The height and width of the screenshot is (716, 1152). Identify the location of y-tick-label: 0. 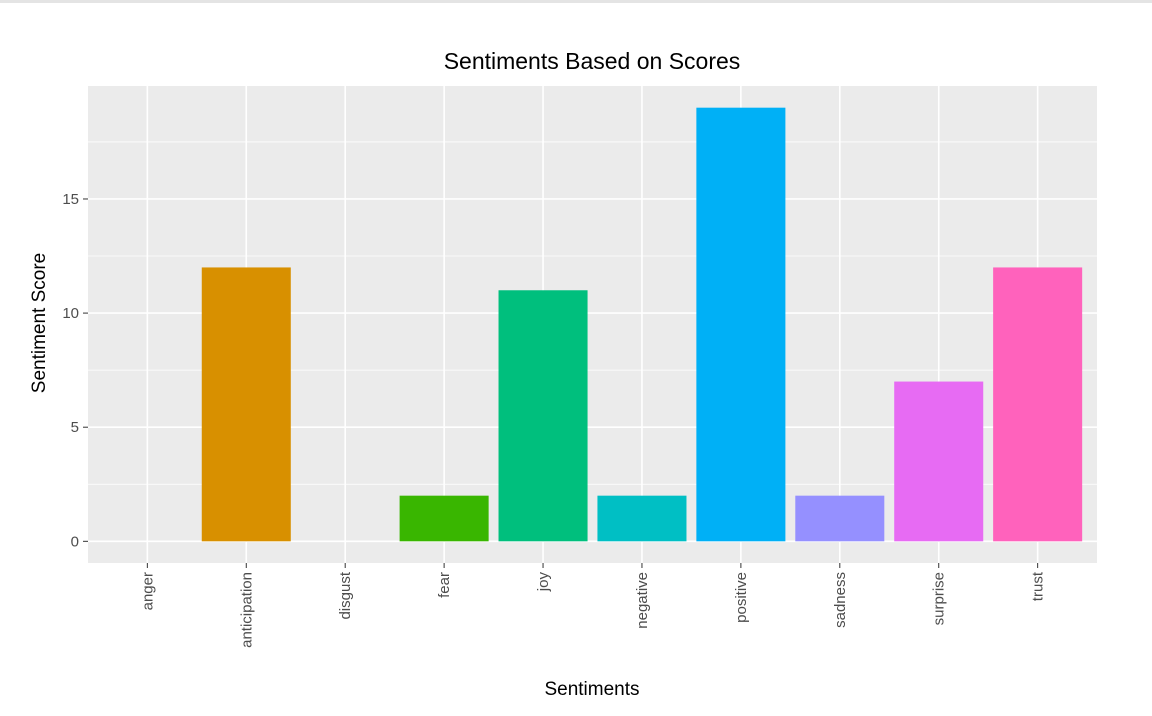
(75, 541).